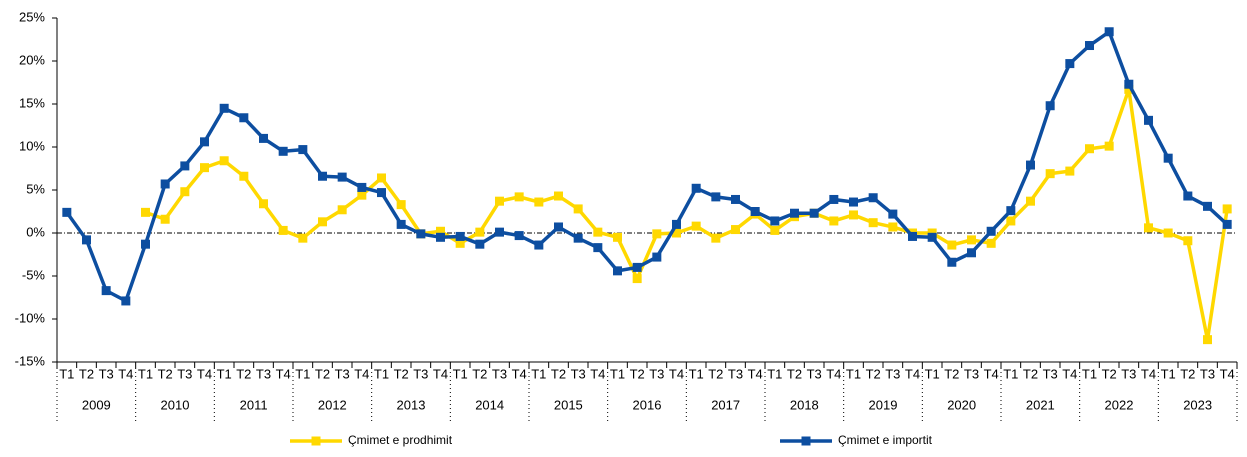 The image size is (1247, 457). I want to click on y-tick-label: 15%, so click(32, 102).